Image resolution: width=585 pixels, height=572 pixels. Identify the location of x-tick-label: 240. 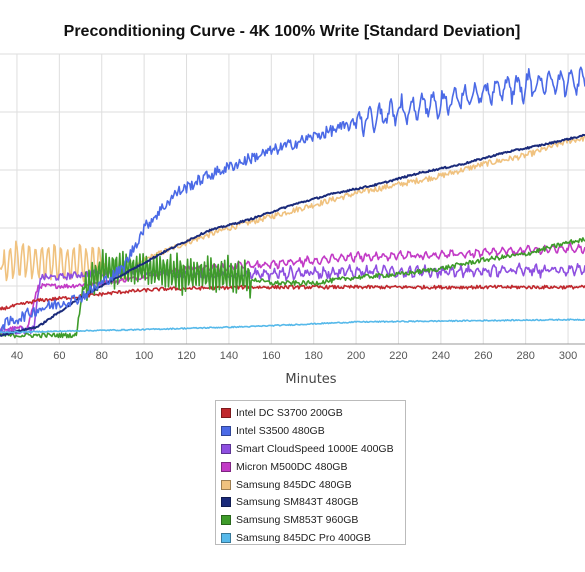
(441, 356).